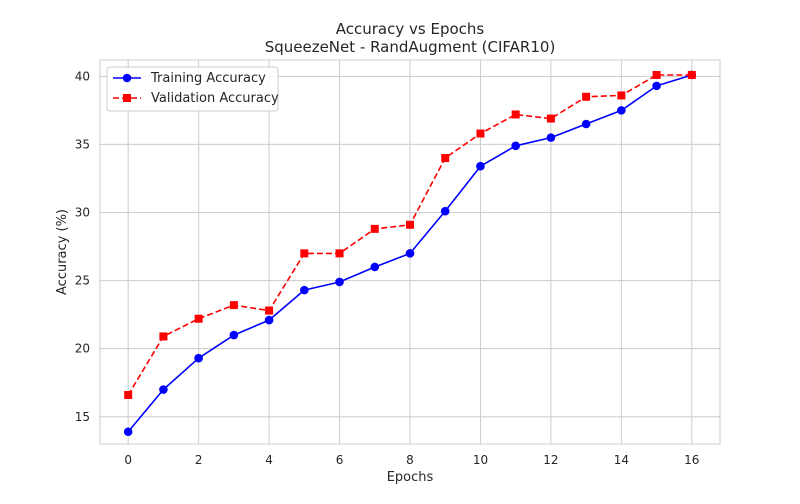  I want to click on x-tick-label: 10, so click(480, 460).